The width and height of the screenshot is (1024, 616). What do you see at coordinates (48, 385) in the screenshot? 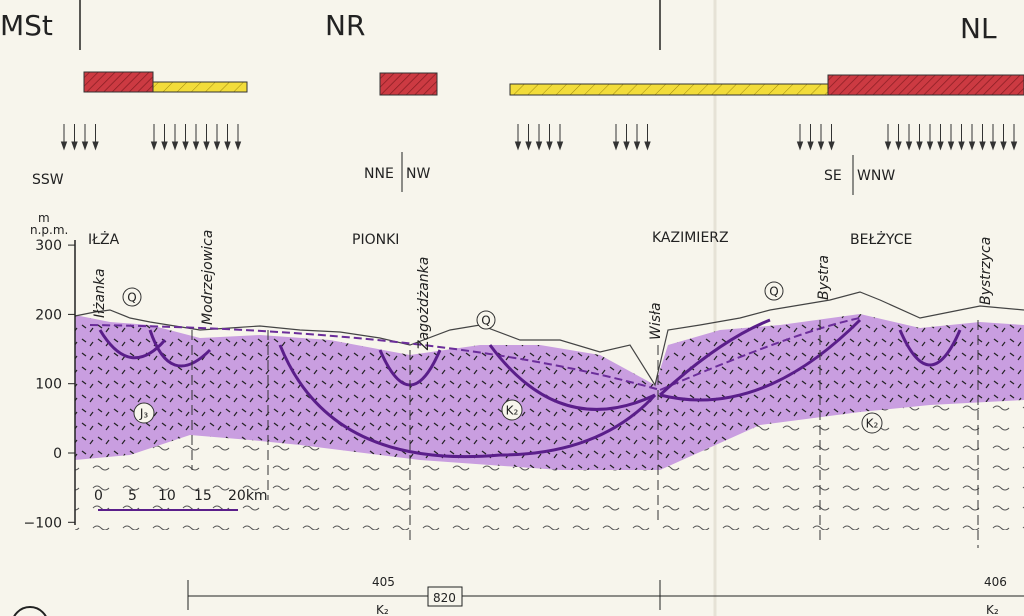
I see `tick-label: 100` at bounding box center [48, 385].